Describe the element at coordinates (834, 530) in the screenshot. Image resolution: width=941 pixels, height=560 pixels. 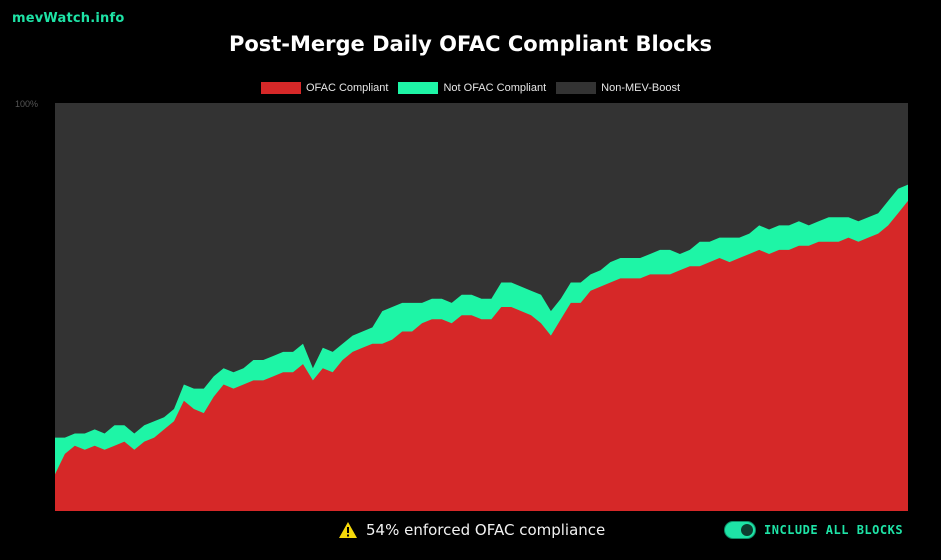
I see `include-all-blocks-label: INCLUDE ALL BLOCKS` at that location.